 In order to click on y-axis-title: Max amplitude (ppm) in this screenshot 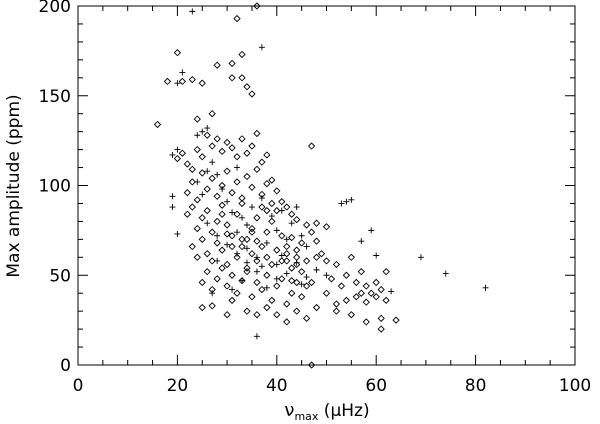, I will do `click(14, 185)`.